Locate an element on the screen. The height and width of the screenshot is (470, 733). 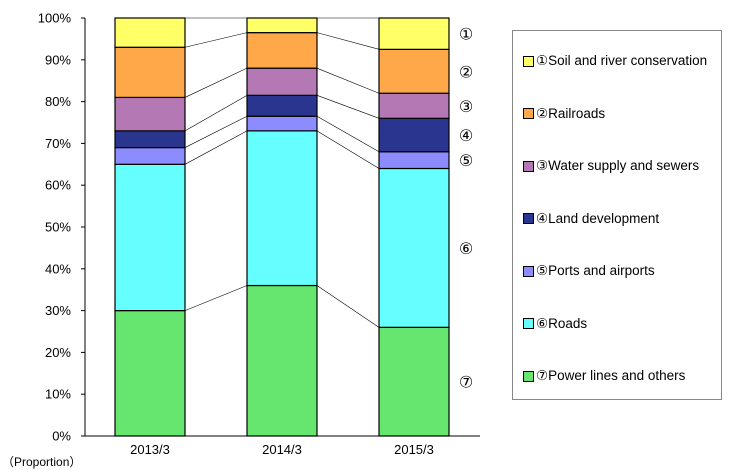
legend-item: ③Water supply and sewers is located at coordinates (611, 166).